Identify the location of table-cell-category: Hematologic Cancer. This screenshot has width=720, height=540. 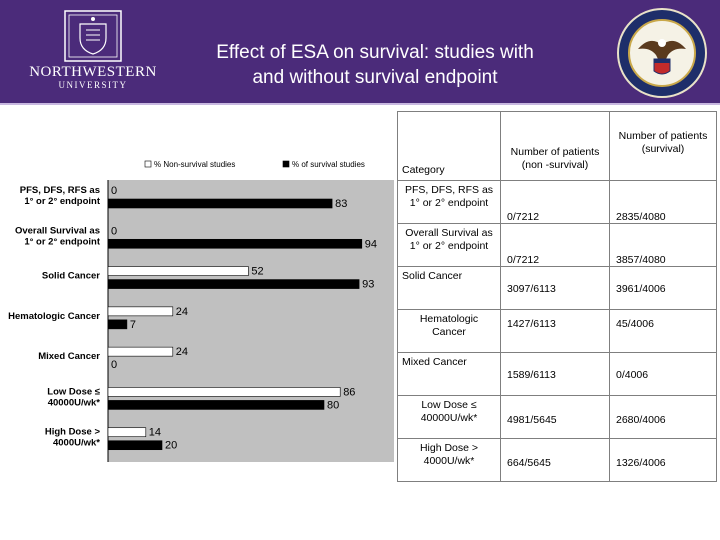
(449, 331).